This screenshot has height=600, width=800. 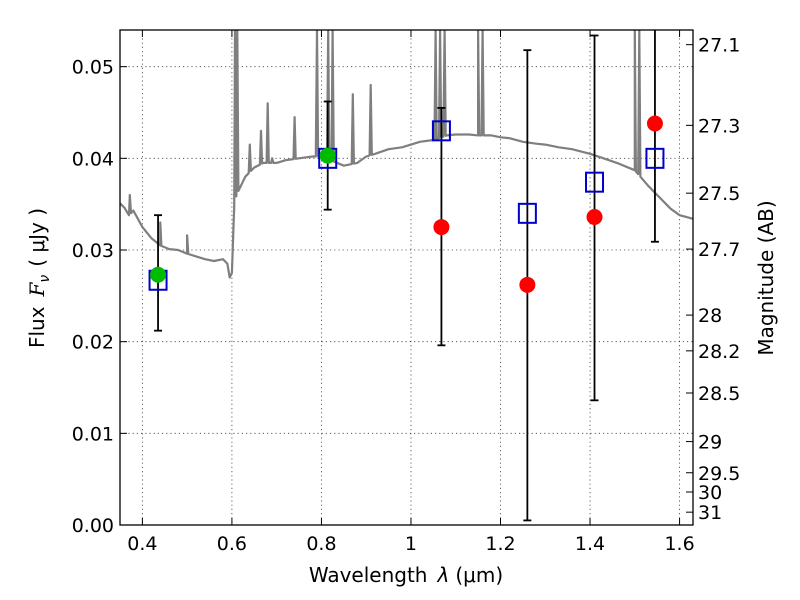 I want to click on y-tick-label: 0.05, so click(x=93, y=68).